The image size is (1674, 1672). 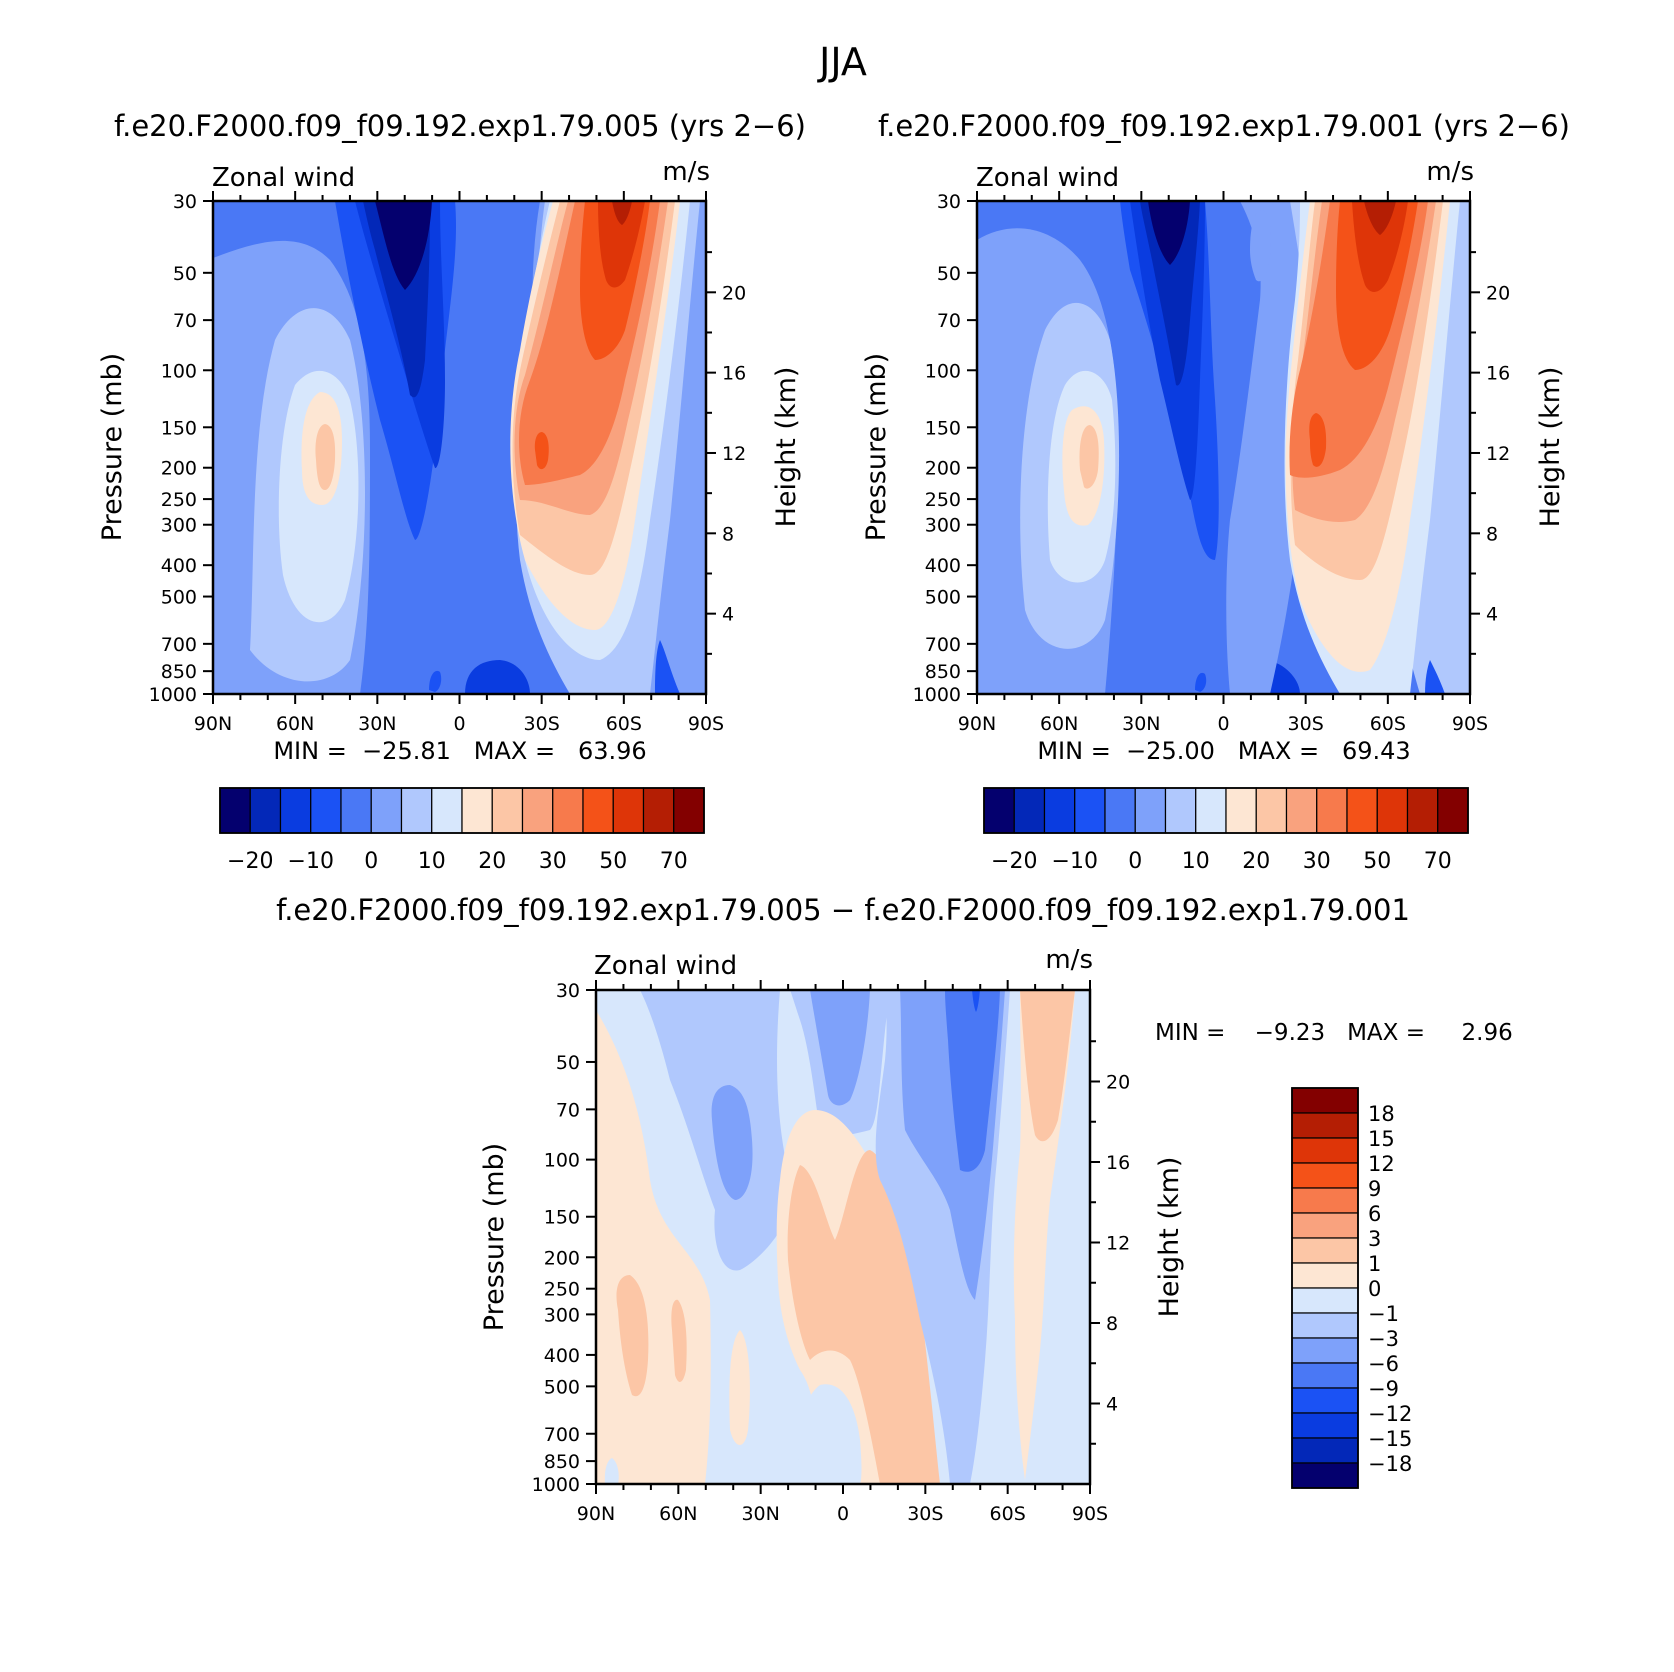 I want to click on colorbar-label: 20, so click(x=492, y=861).